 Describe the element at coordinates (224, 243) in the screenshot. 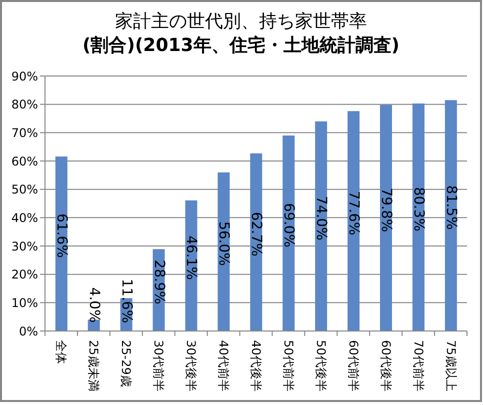

I see `data-label: 56.0%` at that location.